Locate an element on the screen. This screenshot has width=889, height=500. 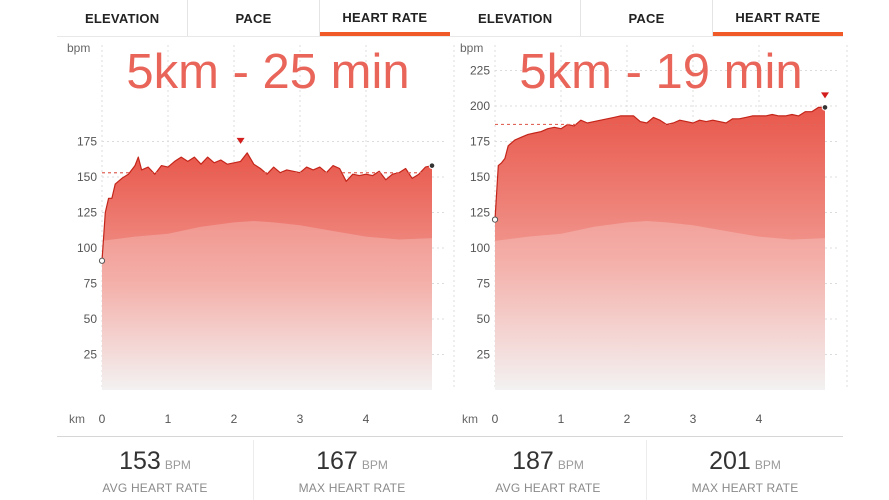
avg-heart-rate-stat: 187 BPM AVG HEART RATE is located at coordinates (548, 470).